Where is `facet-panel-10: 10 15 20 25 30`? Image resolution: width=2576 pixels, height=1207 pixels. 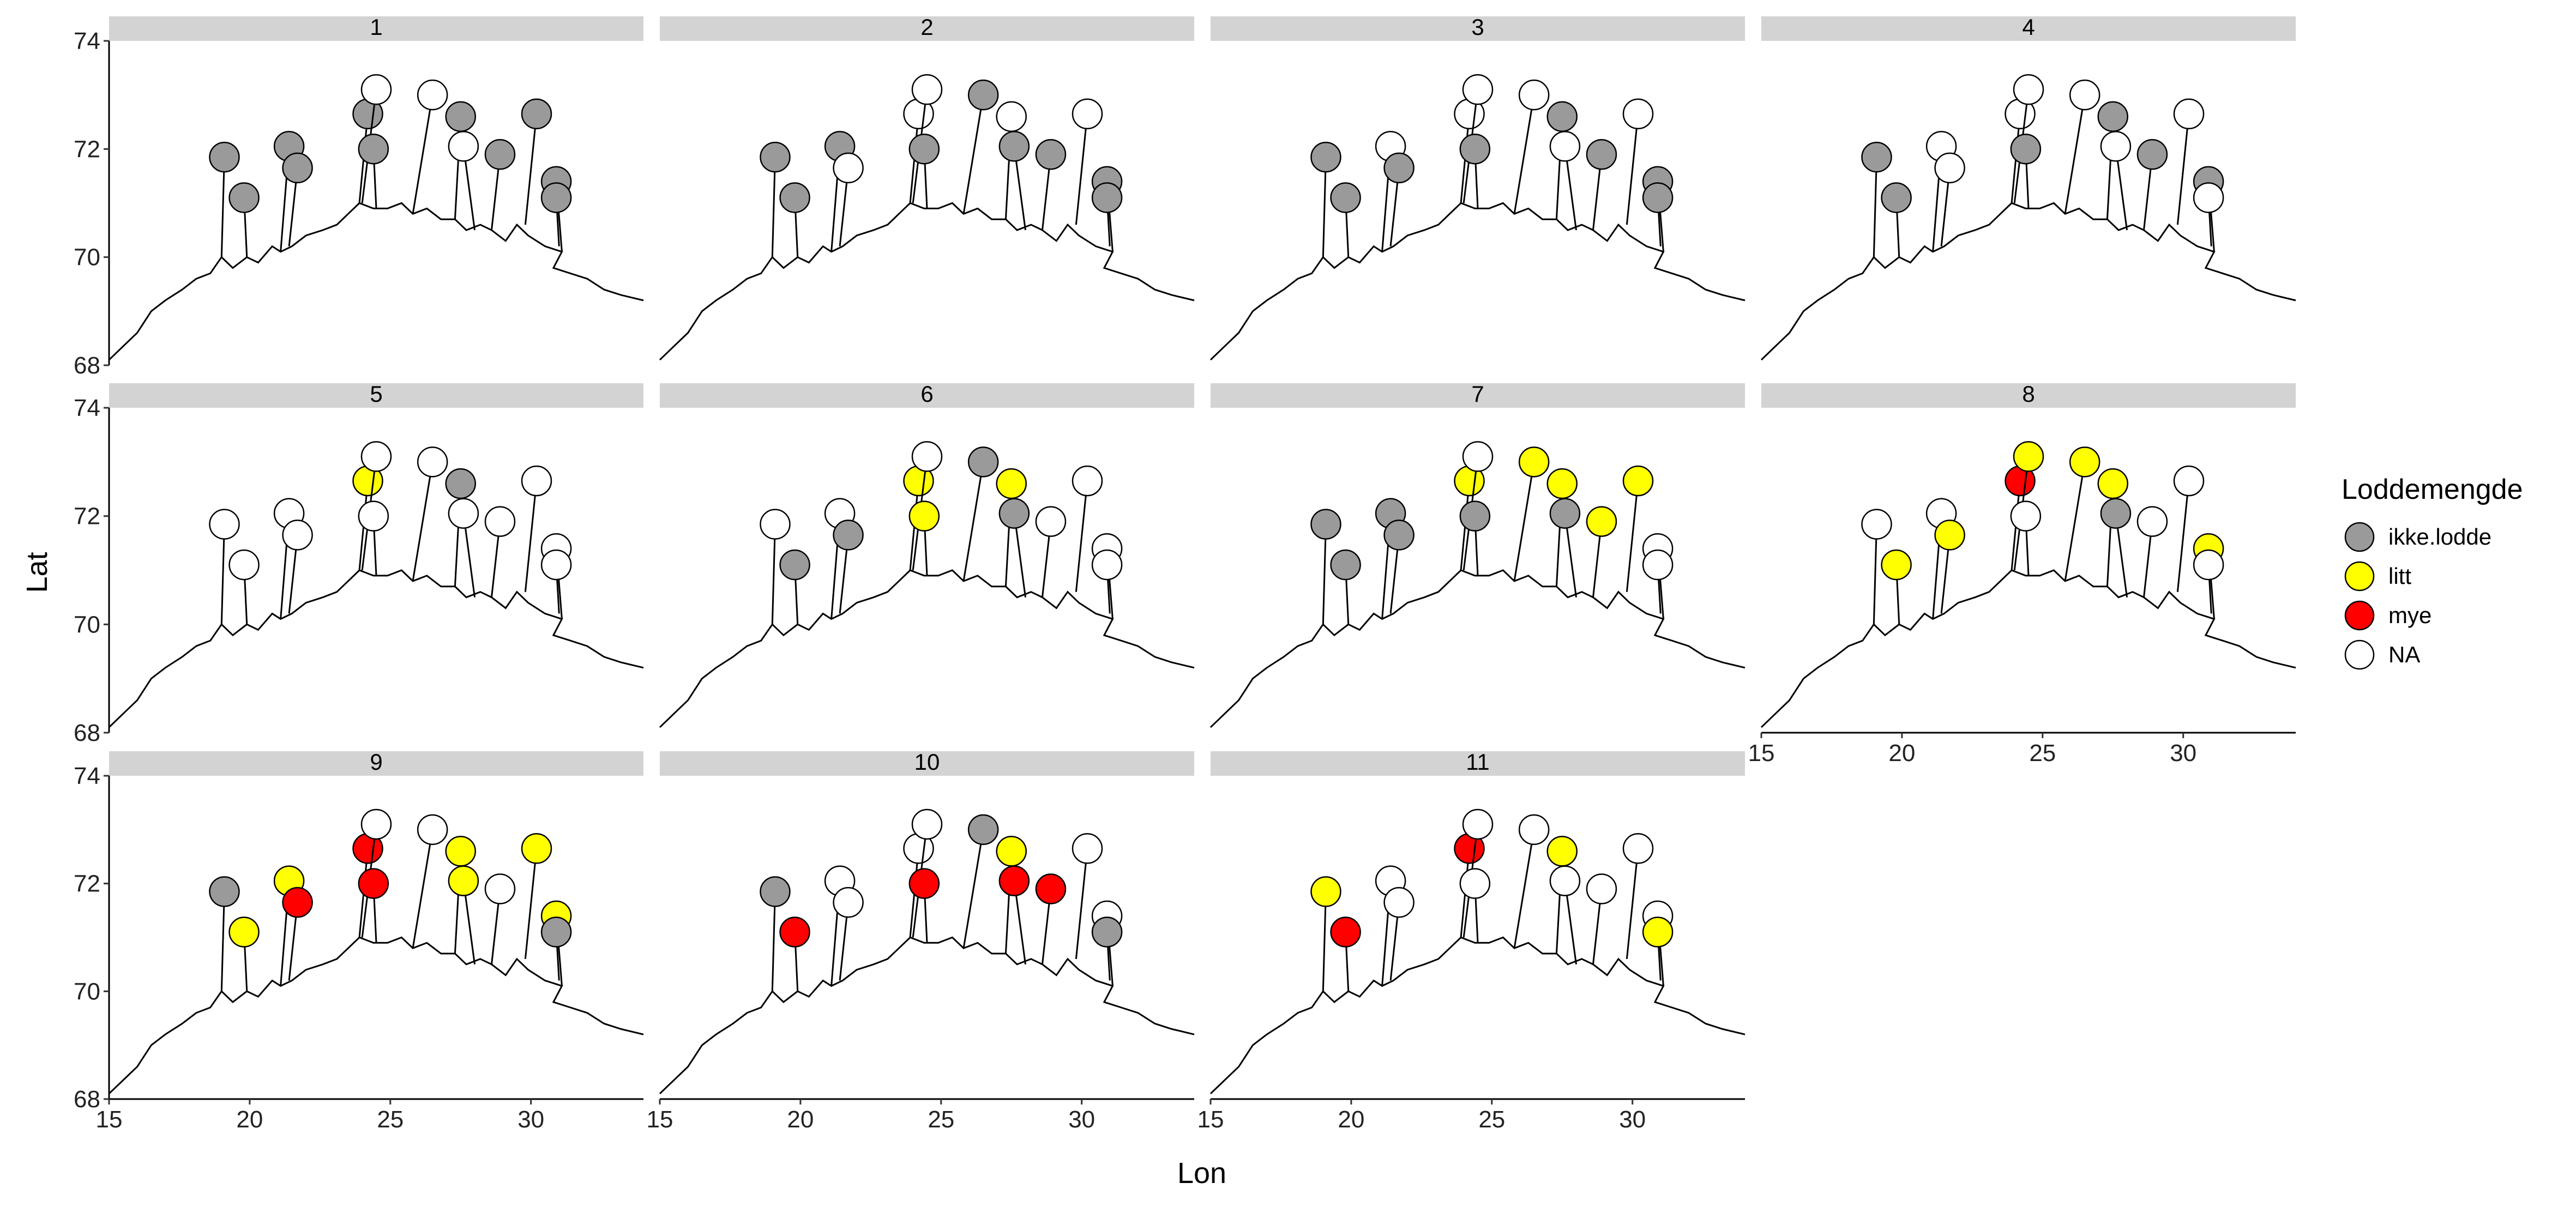 facet-panel-10: 10 15 20 25 30 is located at coordinates (921, 941).